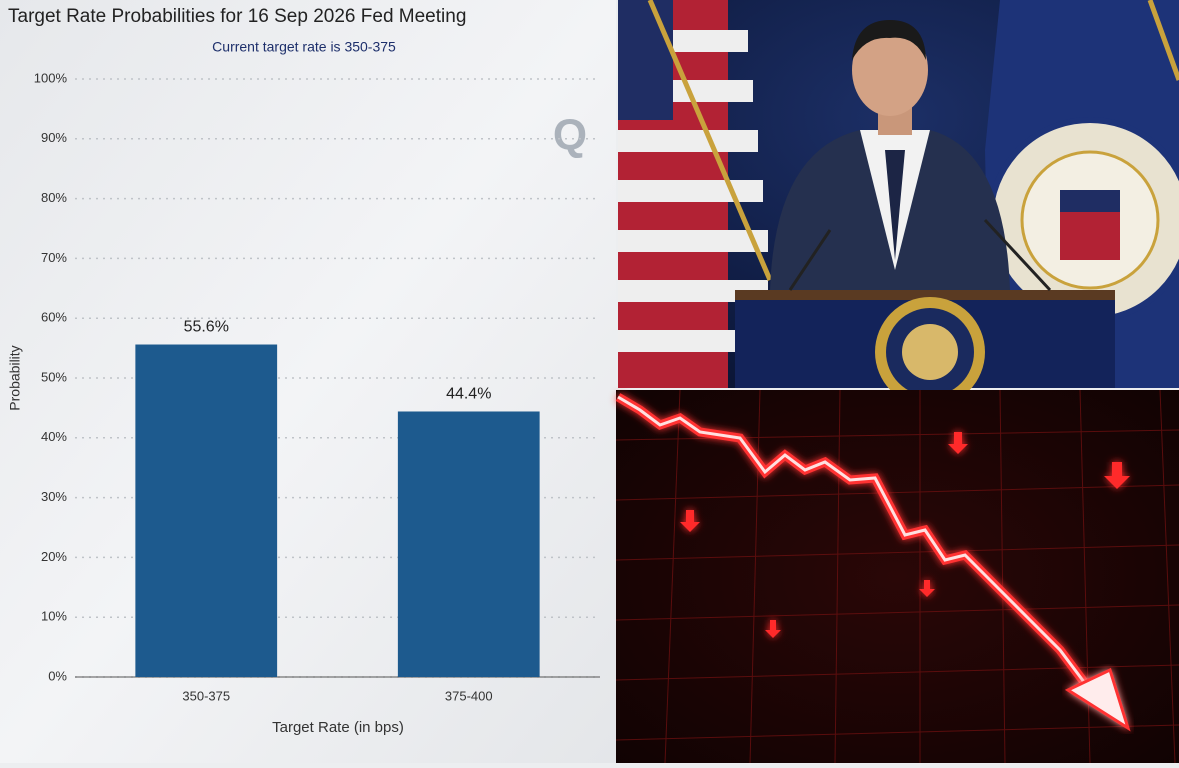  Describe the element at coordinates (15, 377) in the screenshot. I see `y-axis-label: Probability` at that location.